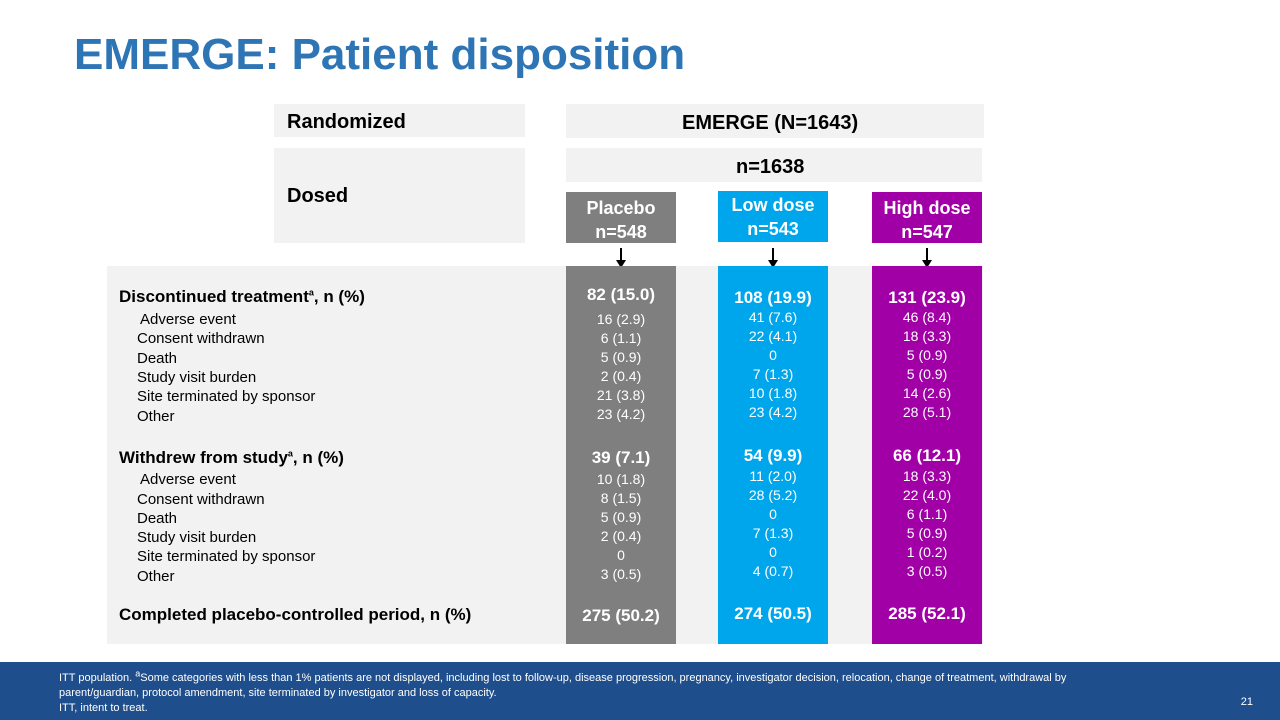 The image size is (1280, 720). Describe the element at coordinates (770, 123) in the screenshot. I see `randomized-value: EMERGE (N=1643)` at that location.